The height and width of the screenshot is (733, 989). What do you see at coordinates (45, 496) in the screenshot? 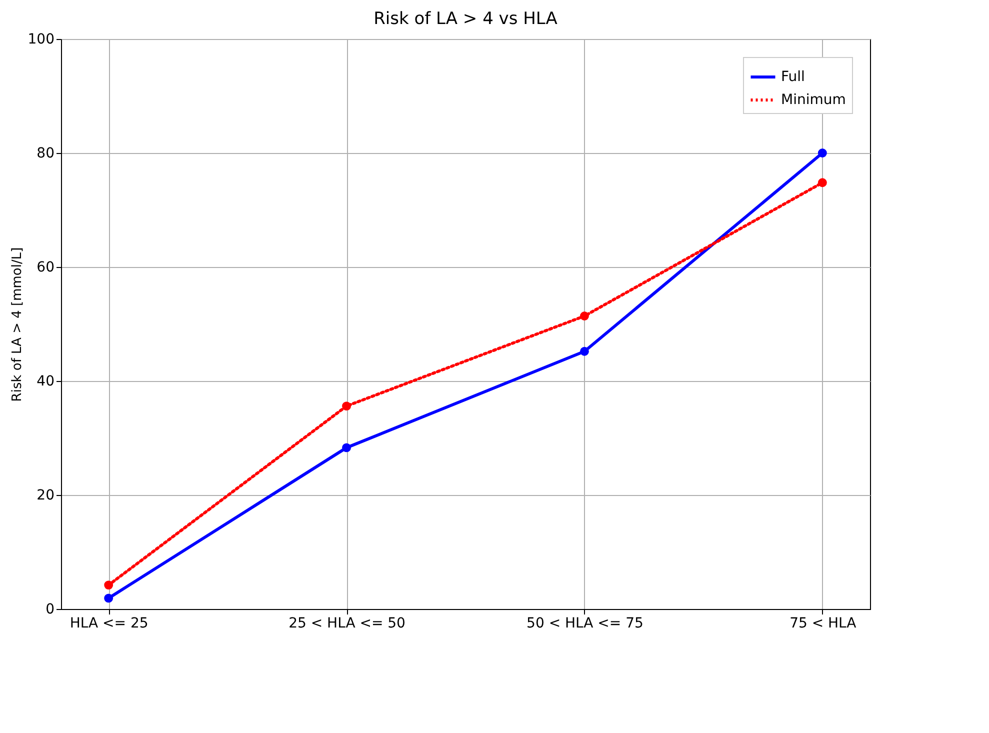
I see `y-tick-label: 20` at bounding box center [45, 496].